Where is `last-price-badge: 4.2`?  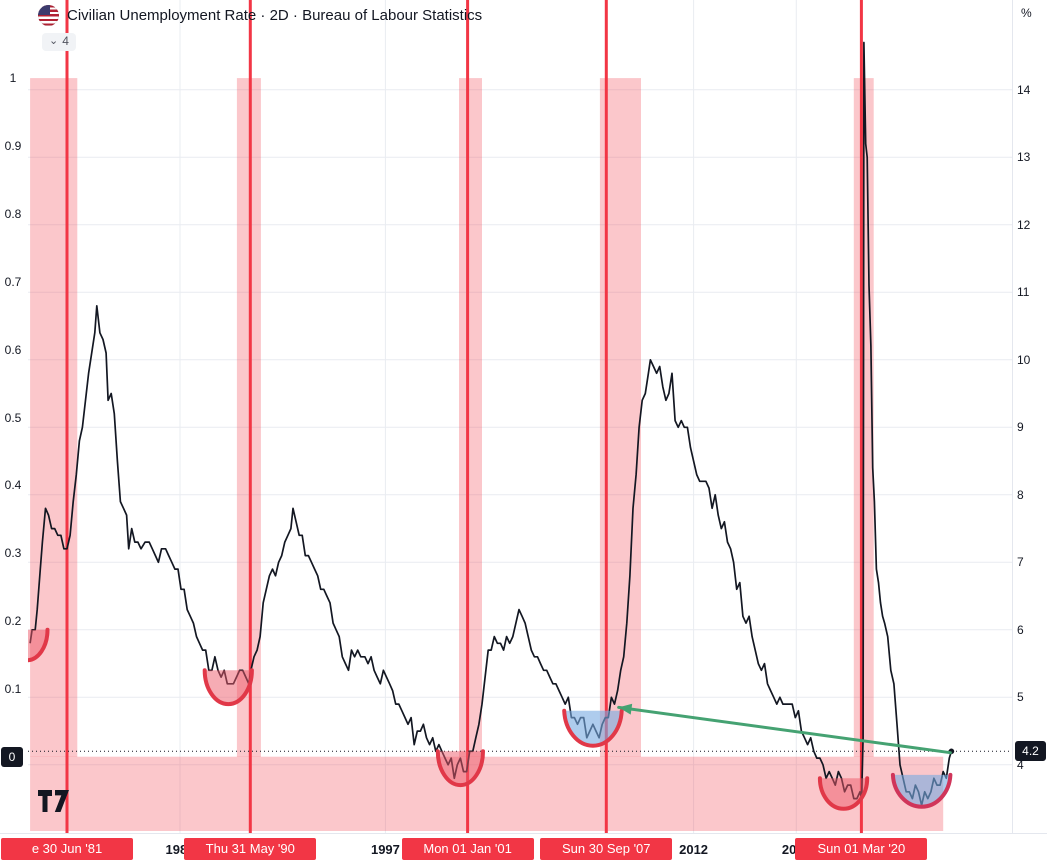 last-price-badge: 4.2 is located at coordinates (1030, 751).